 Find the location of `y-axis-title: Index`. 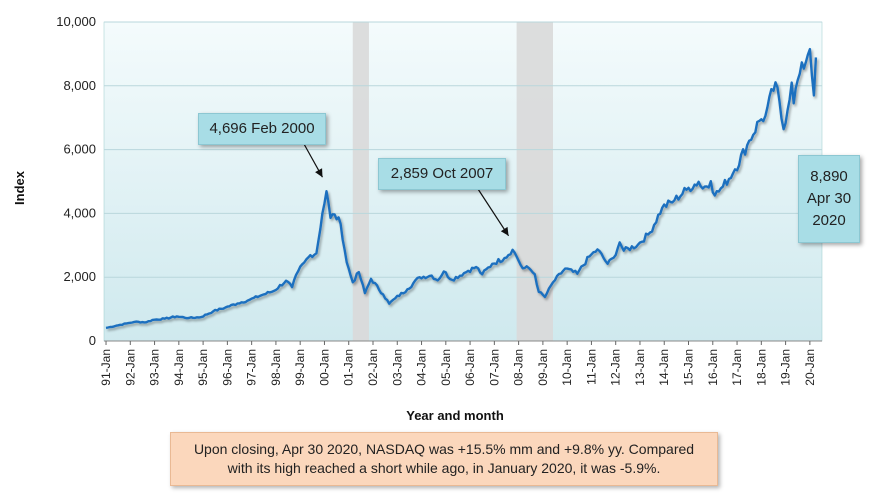

y-axis-title: Index is located at coordinates (19, 187).